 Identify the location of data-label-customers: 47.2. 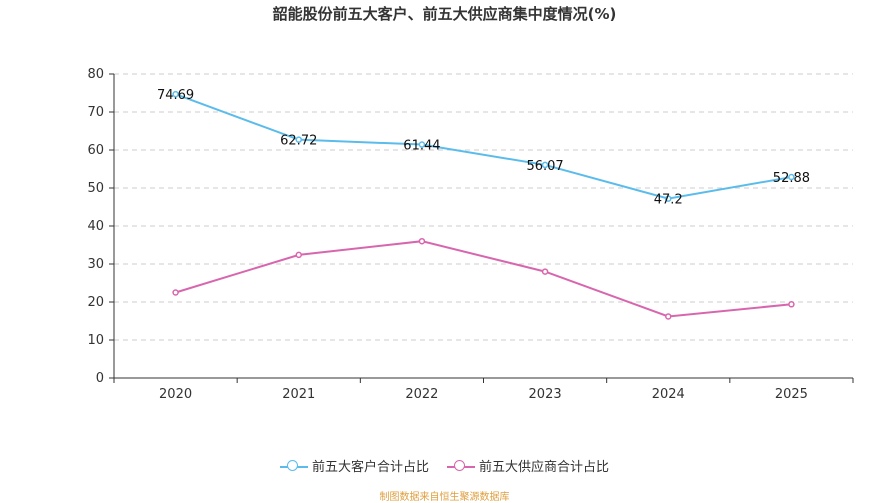
(668, 200).